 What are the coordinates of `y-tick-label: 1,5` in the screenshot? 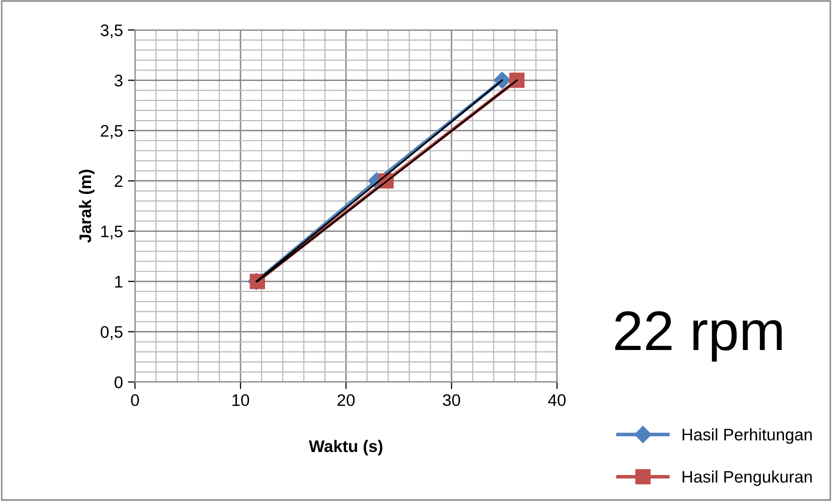 It's located at (111, 233).